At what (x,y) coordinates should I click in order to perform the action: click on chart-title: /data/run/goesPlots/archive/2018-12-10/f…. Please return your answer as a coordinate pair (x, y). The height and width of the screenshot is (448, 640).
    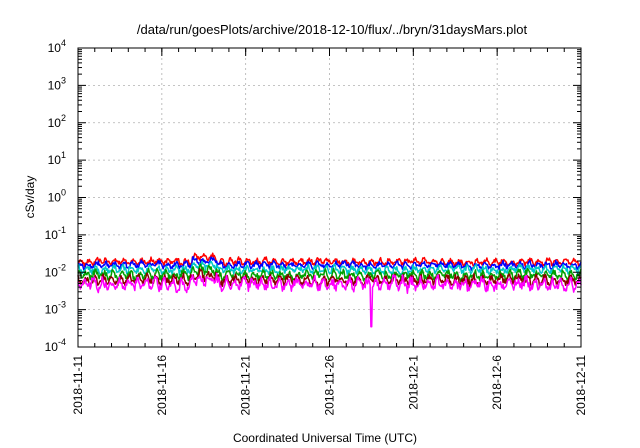
    Looking at the image, I should click on (332, 29).